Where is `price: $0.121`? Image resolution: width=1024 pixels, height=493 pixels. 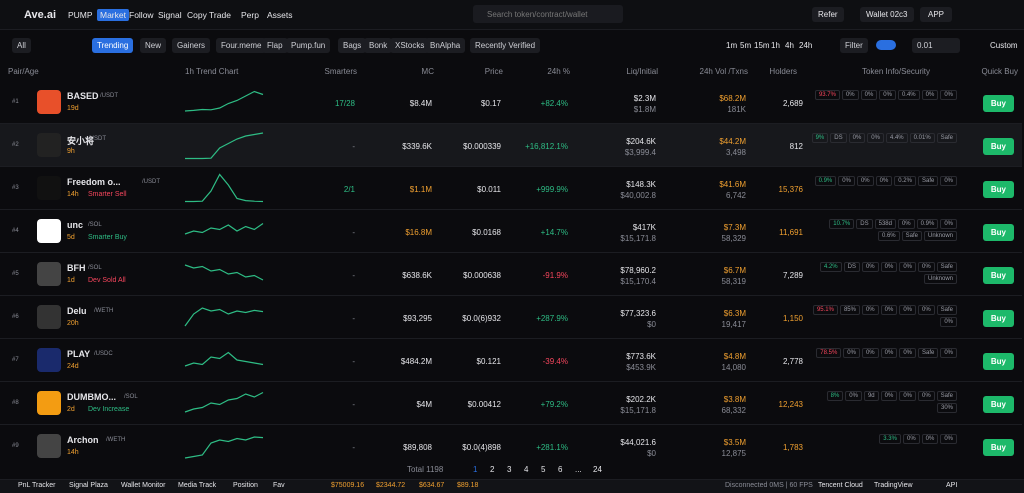 price: $0.121 is located at coordinates (488, 361).